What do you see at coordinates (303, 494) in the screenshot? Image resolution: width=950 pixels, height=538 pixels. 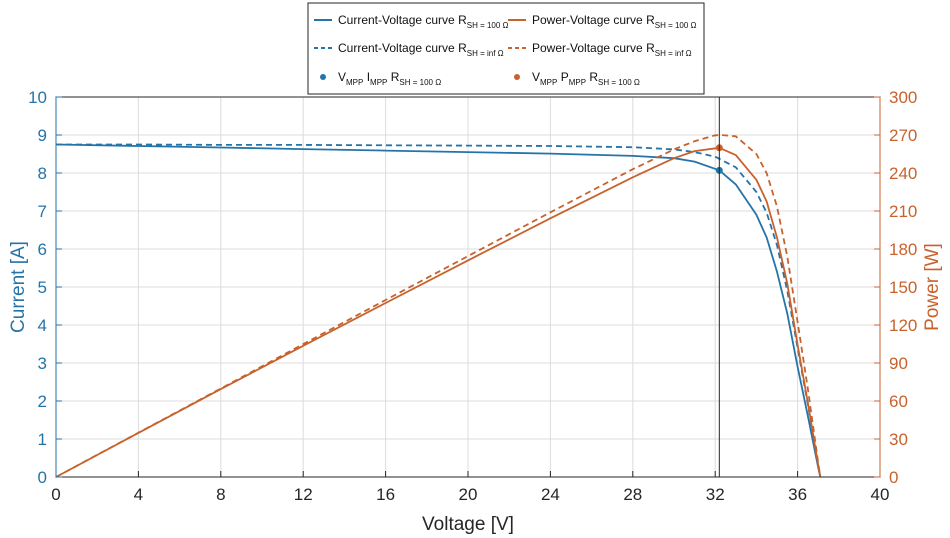 I see `x-tick-label: 12` at bounding box center [303, 494].